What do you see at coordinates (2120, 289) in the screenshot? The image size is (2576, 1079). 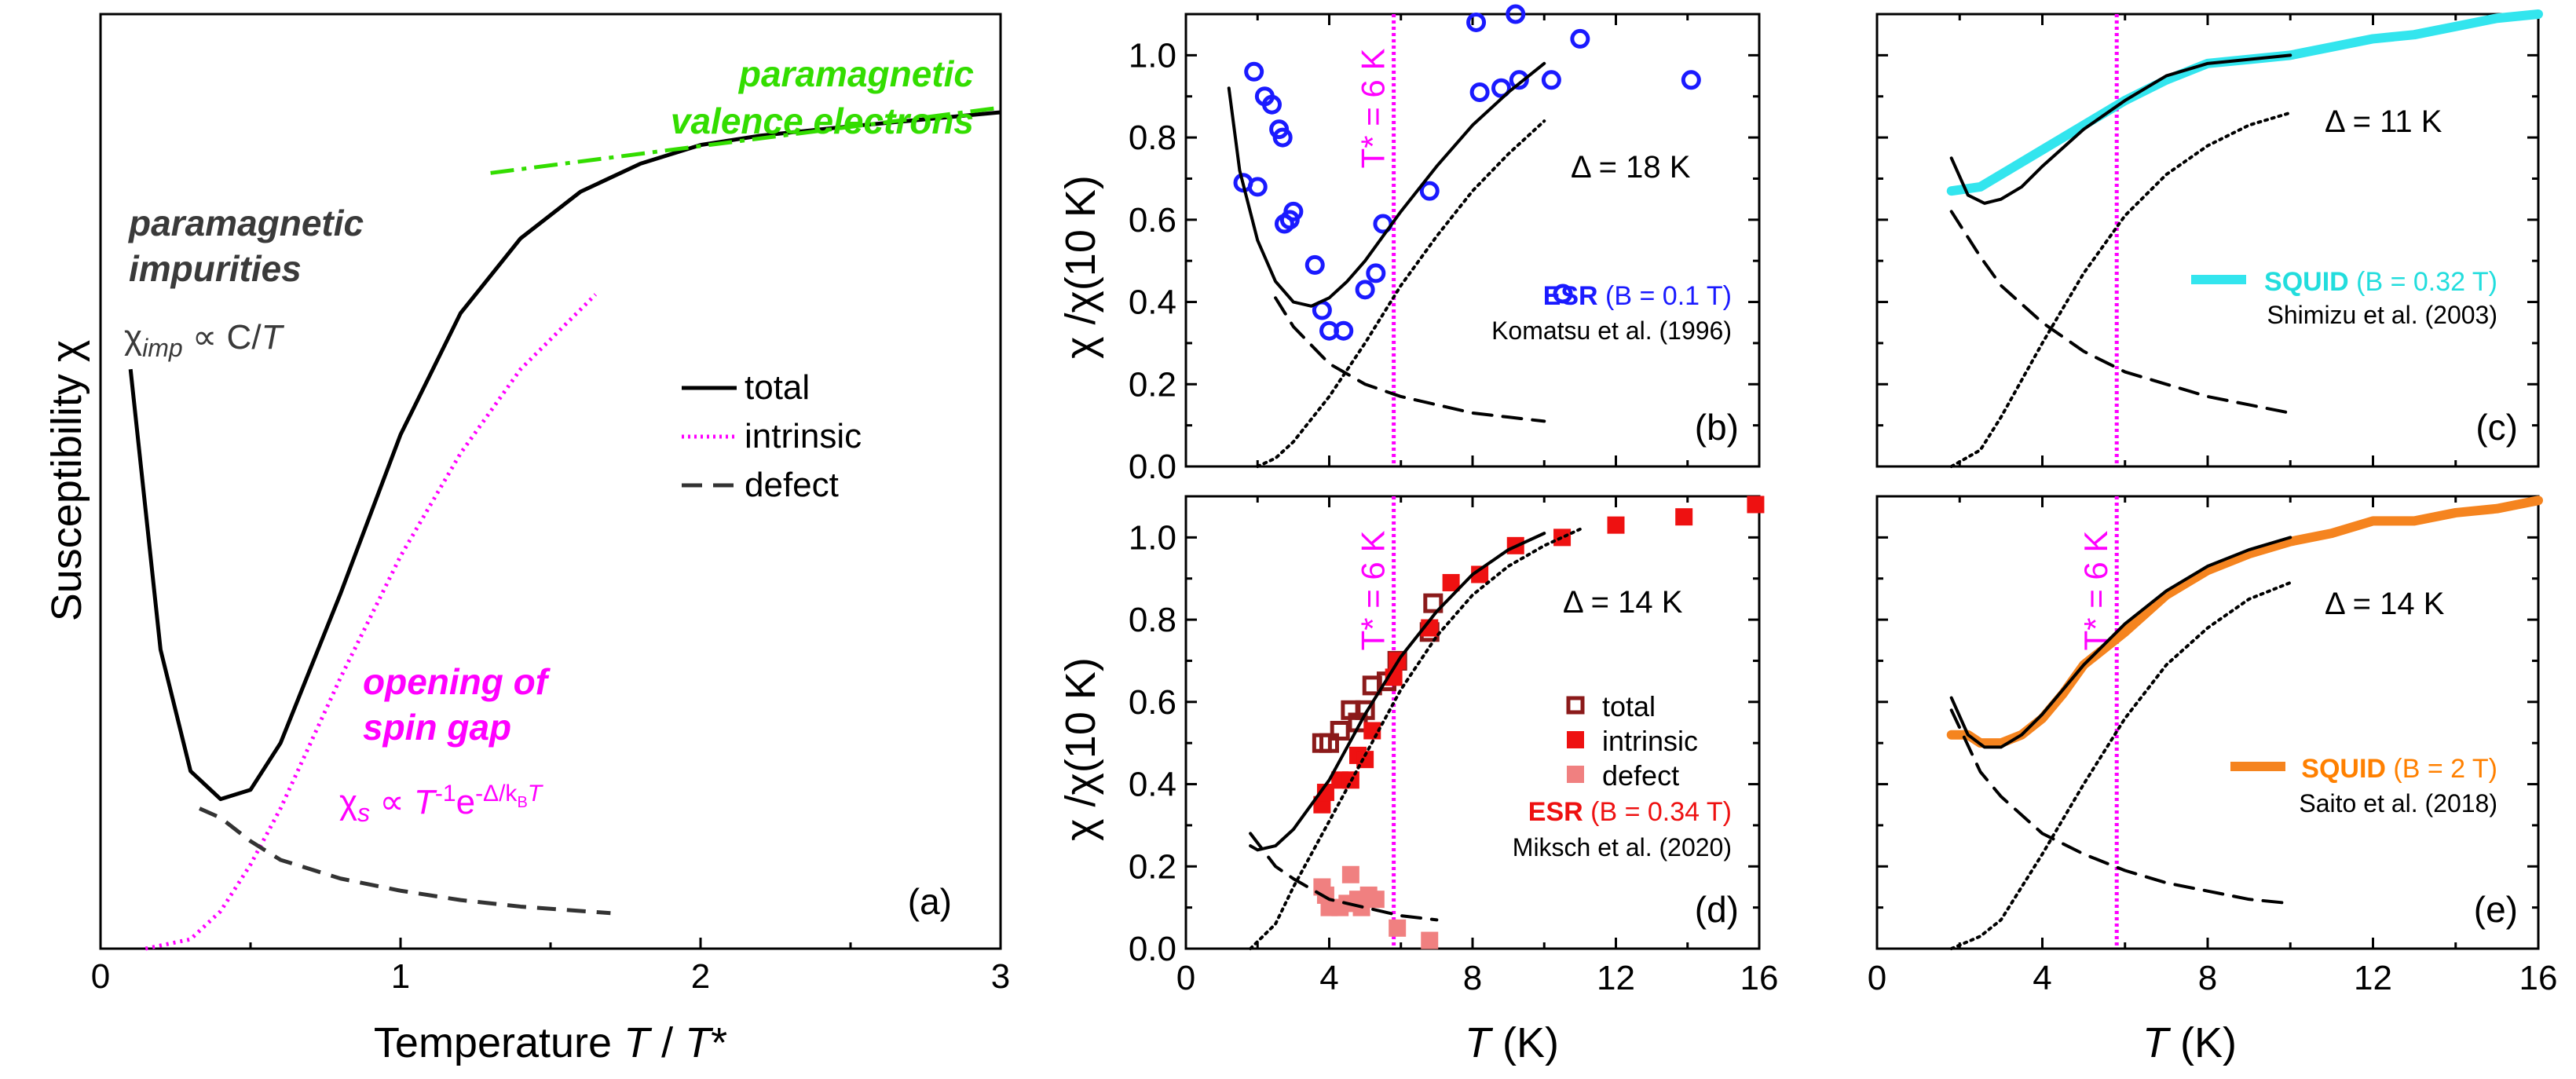 I see `panel-c-series-intrinsic` at bounding box center [2120, 289].